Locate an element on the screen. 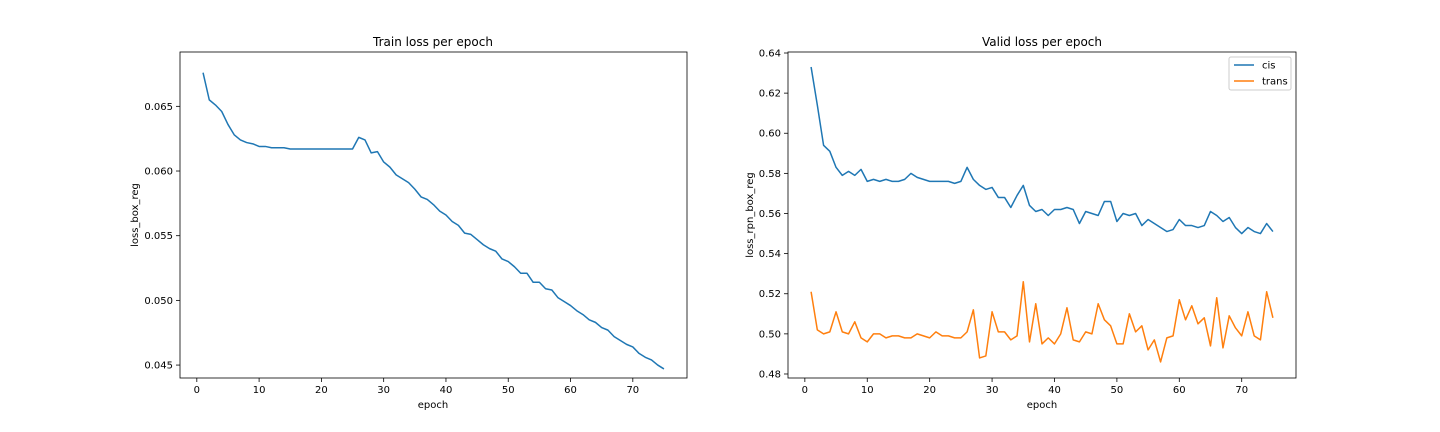 This screenshot has width=1440, height=432. series-line-trans is located at coordinates (1042, 321).